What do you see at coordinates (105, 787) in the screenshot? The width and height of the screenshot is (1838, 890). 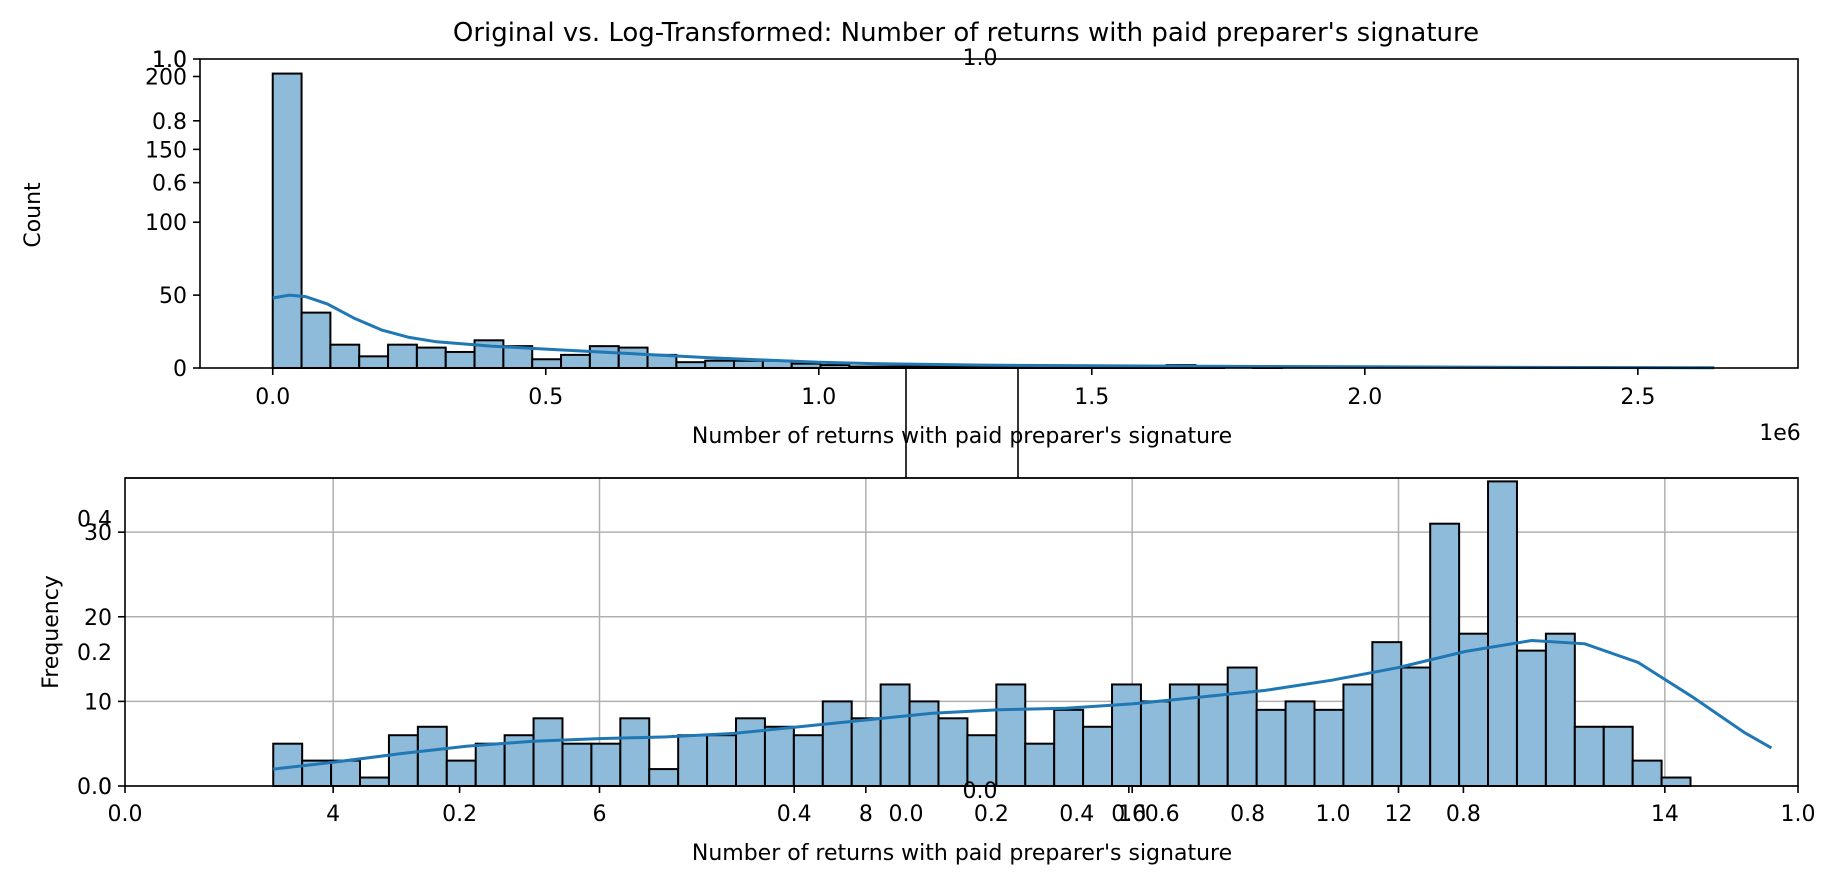 I see `log-y-tick-label: 0` at bounding box center [105, 787].